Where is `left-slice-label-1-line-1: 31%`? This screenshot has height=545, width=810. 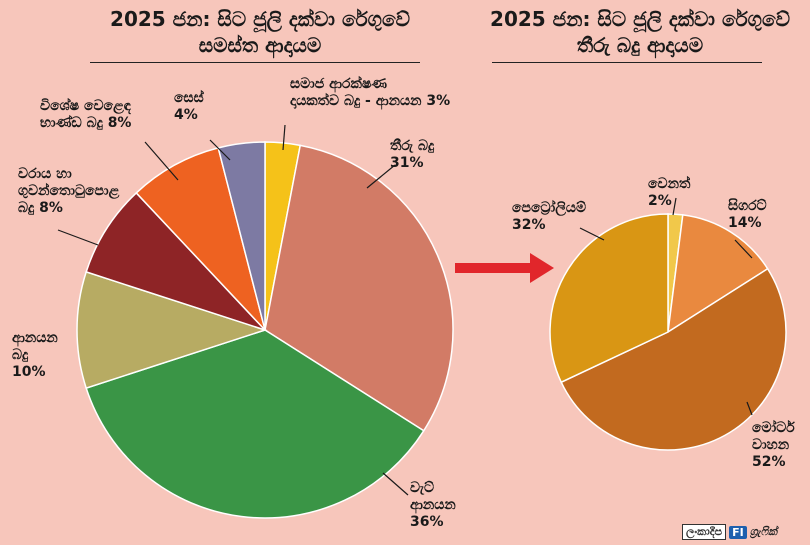 left-slice-label-1-line-1: 31% is located at coordinates (407, 163).